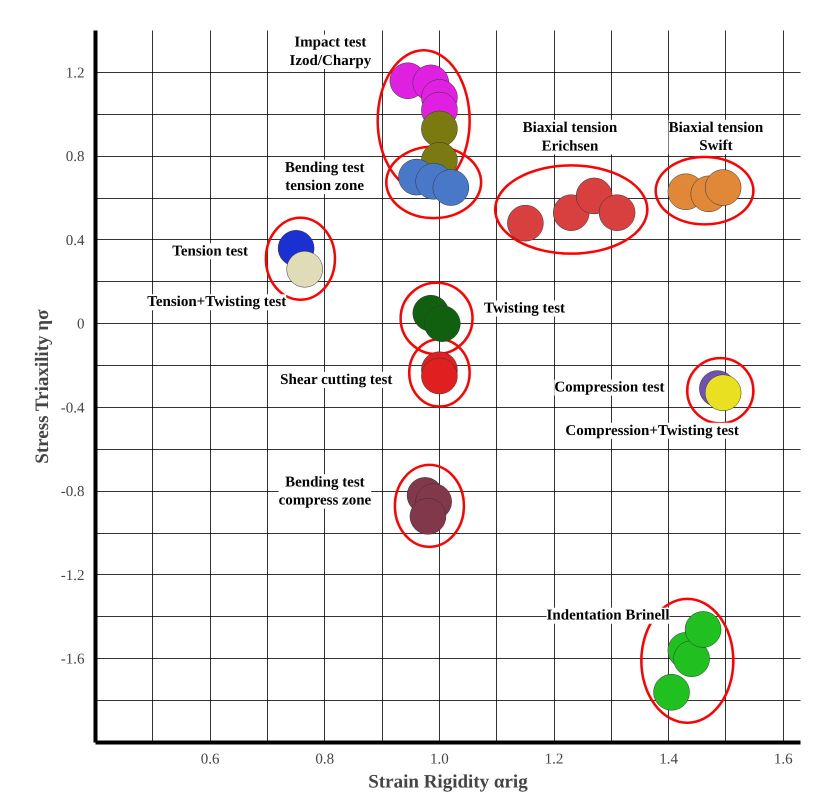  Describe the element at coordinates (210, 251) in the screenshot. I see `text: Tension test` at that location.